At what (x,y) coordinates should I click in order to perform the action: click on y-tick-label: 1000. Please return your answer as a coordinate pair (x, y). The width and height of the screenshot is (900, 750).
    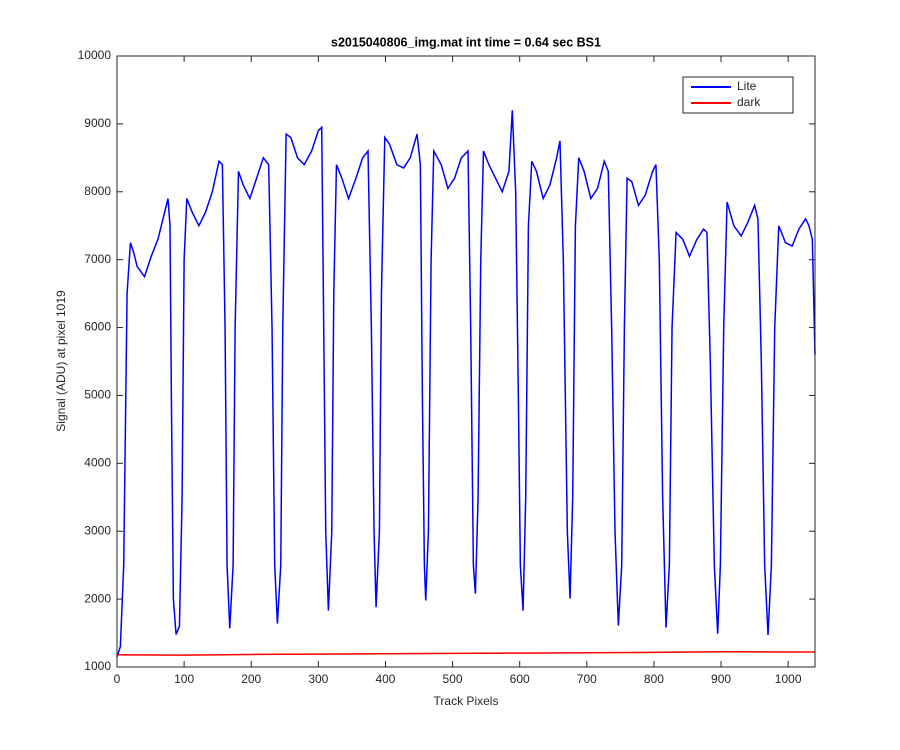
    Looking at the image, I should click on (97, 666).